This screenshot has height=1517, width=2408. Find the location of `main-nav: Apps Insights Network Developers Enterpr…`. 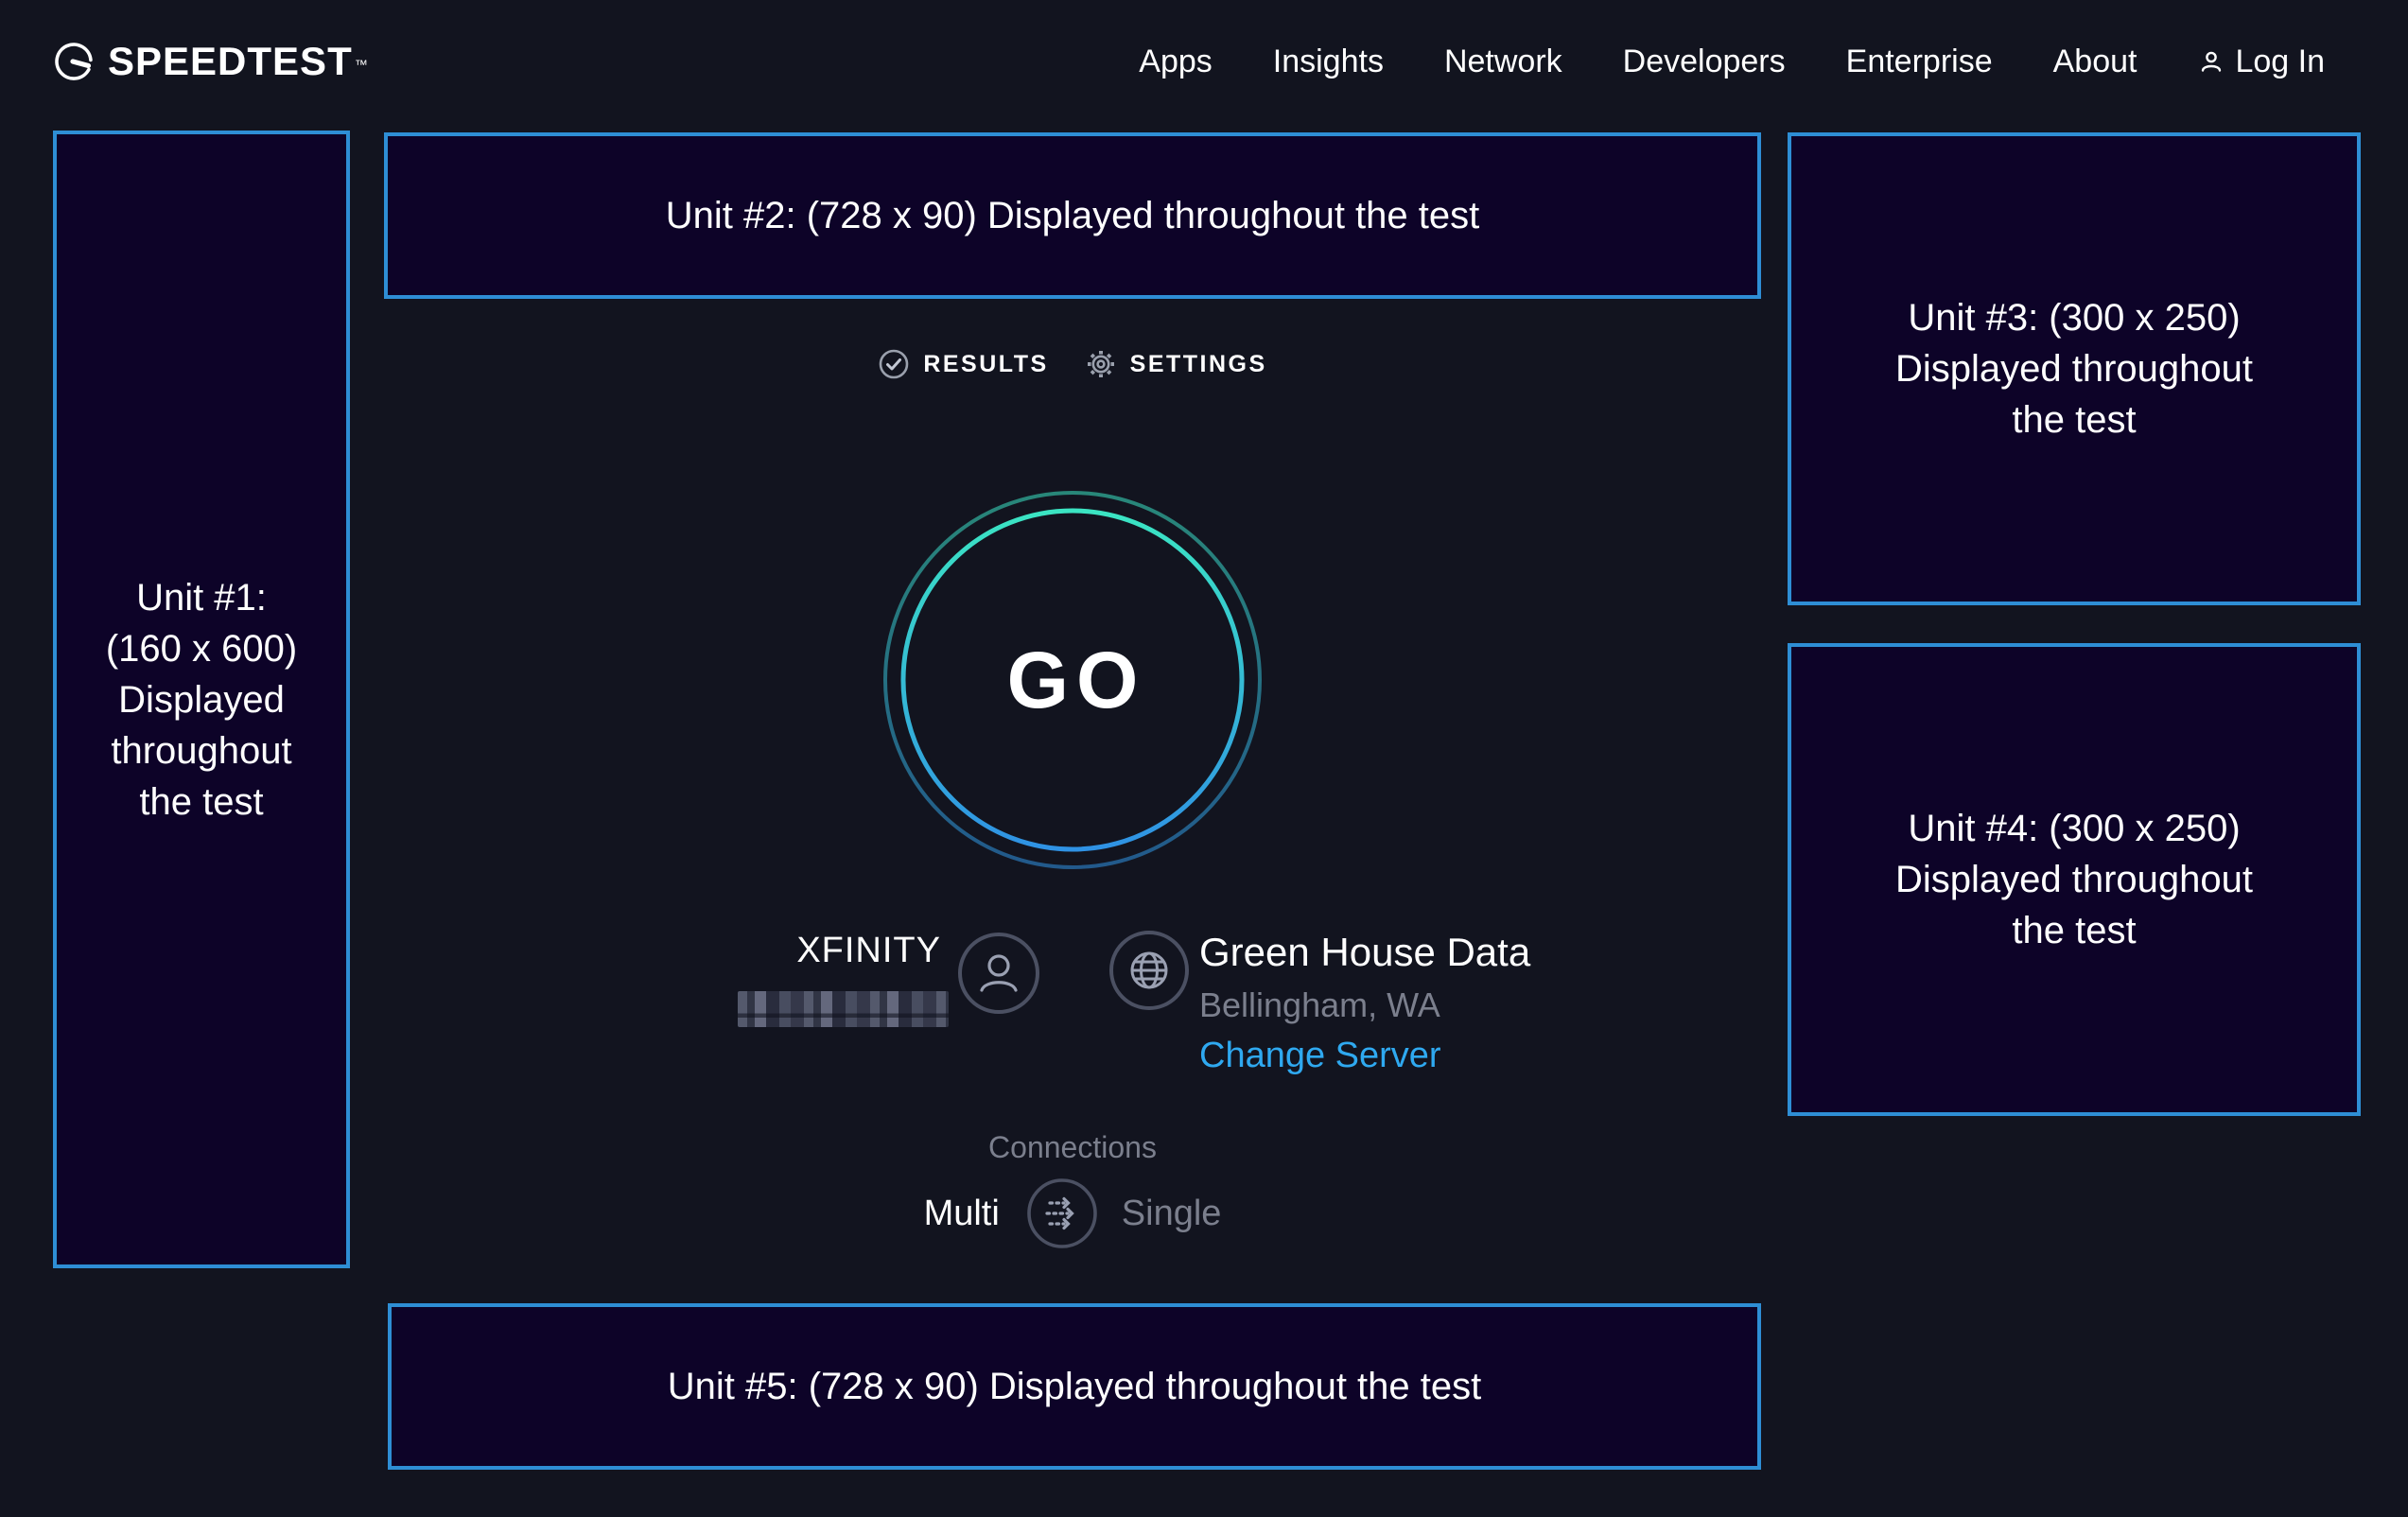

main-nav: Apps Insights Network Developers Enterpr… is located at coordinates (1732, 62).